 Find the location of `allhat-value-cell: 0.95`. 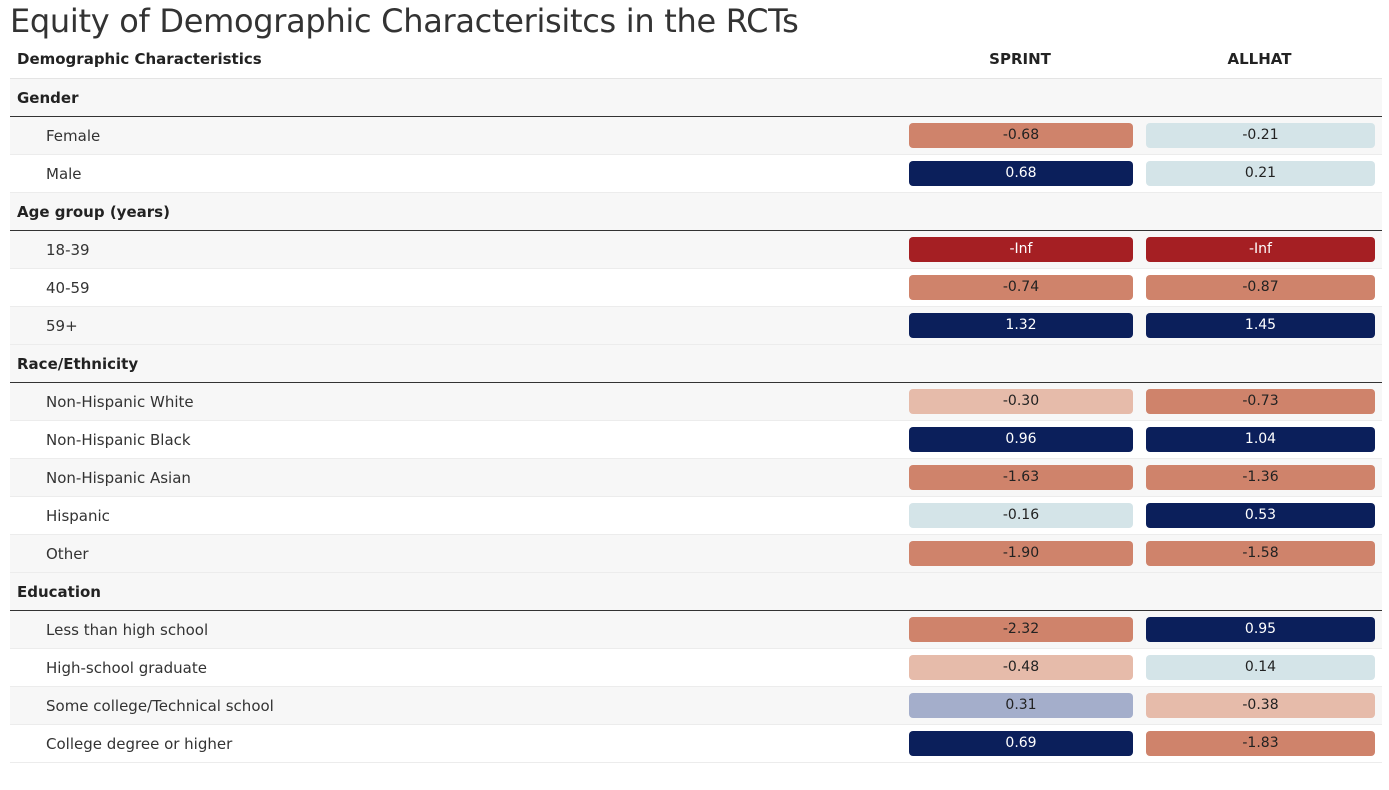

allhat-value-cell: 0.95 is located at coordinates (1260, 629).